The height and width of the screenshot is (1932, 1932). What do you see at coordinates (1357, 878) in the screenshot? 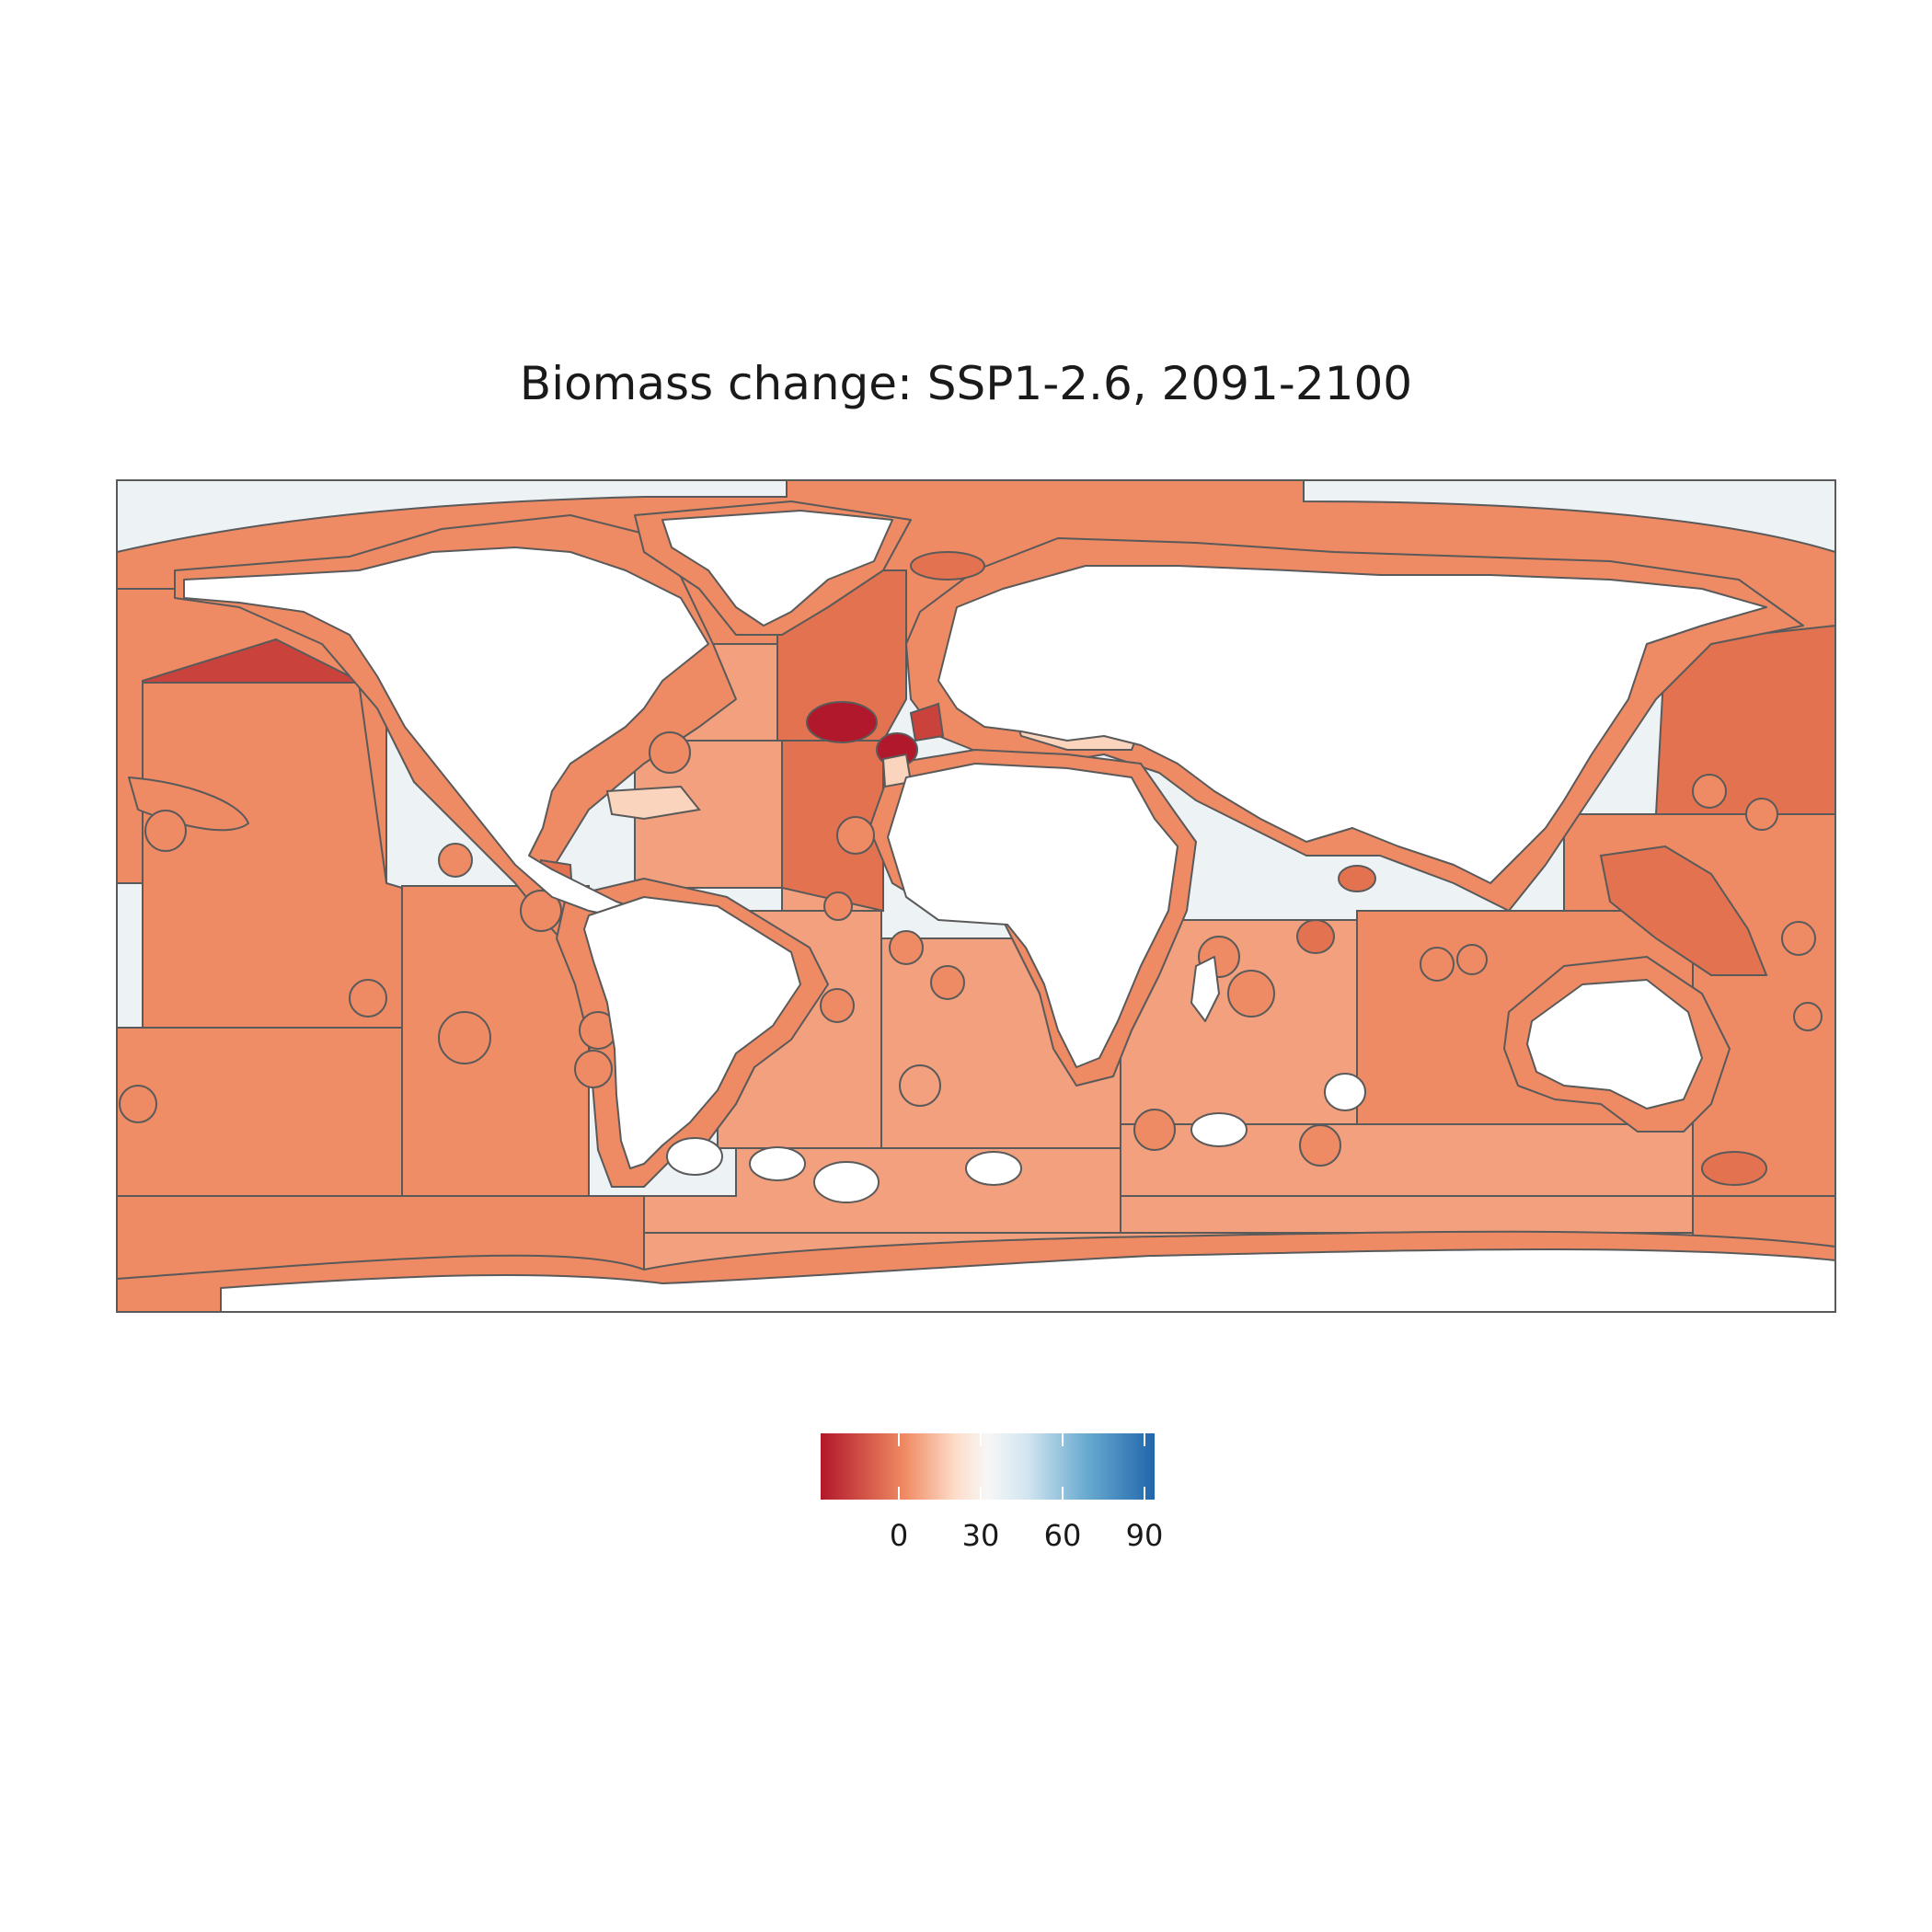
I see `patch-bay-of-bengal` at bounding box center [1357, 878].